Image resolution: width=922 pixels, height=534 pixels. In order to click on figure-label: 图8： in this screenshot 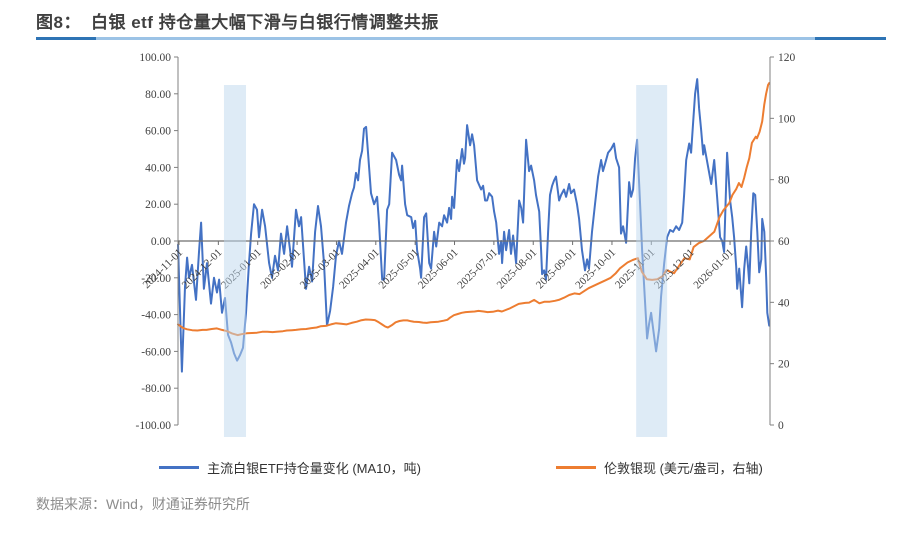, I will do `click(58, 22)`.